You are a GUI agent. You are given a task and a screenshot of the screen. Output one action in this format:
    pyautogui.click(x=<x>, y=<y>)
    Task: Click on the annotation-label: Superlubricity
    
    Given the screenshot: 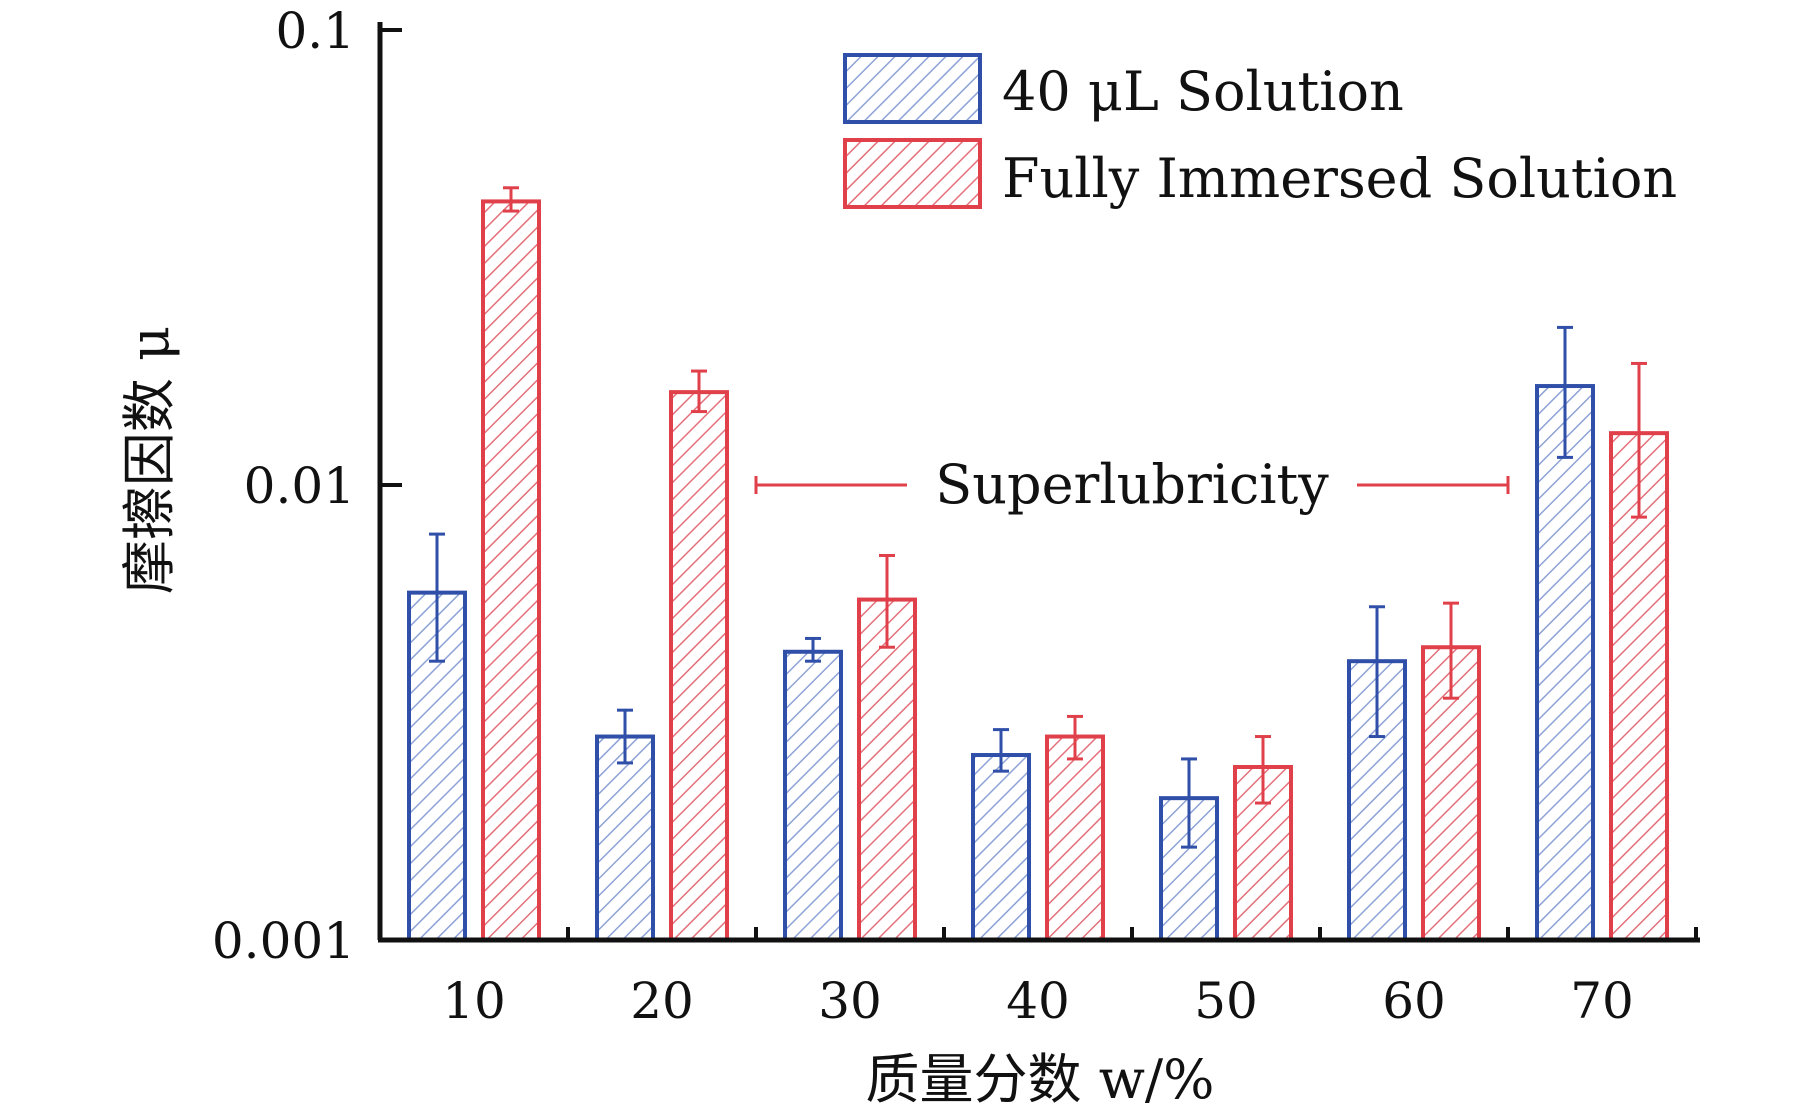 What is the action you would take?
    pyautogui.click(x=1132, y=484)
    